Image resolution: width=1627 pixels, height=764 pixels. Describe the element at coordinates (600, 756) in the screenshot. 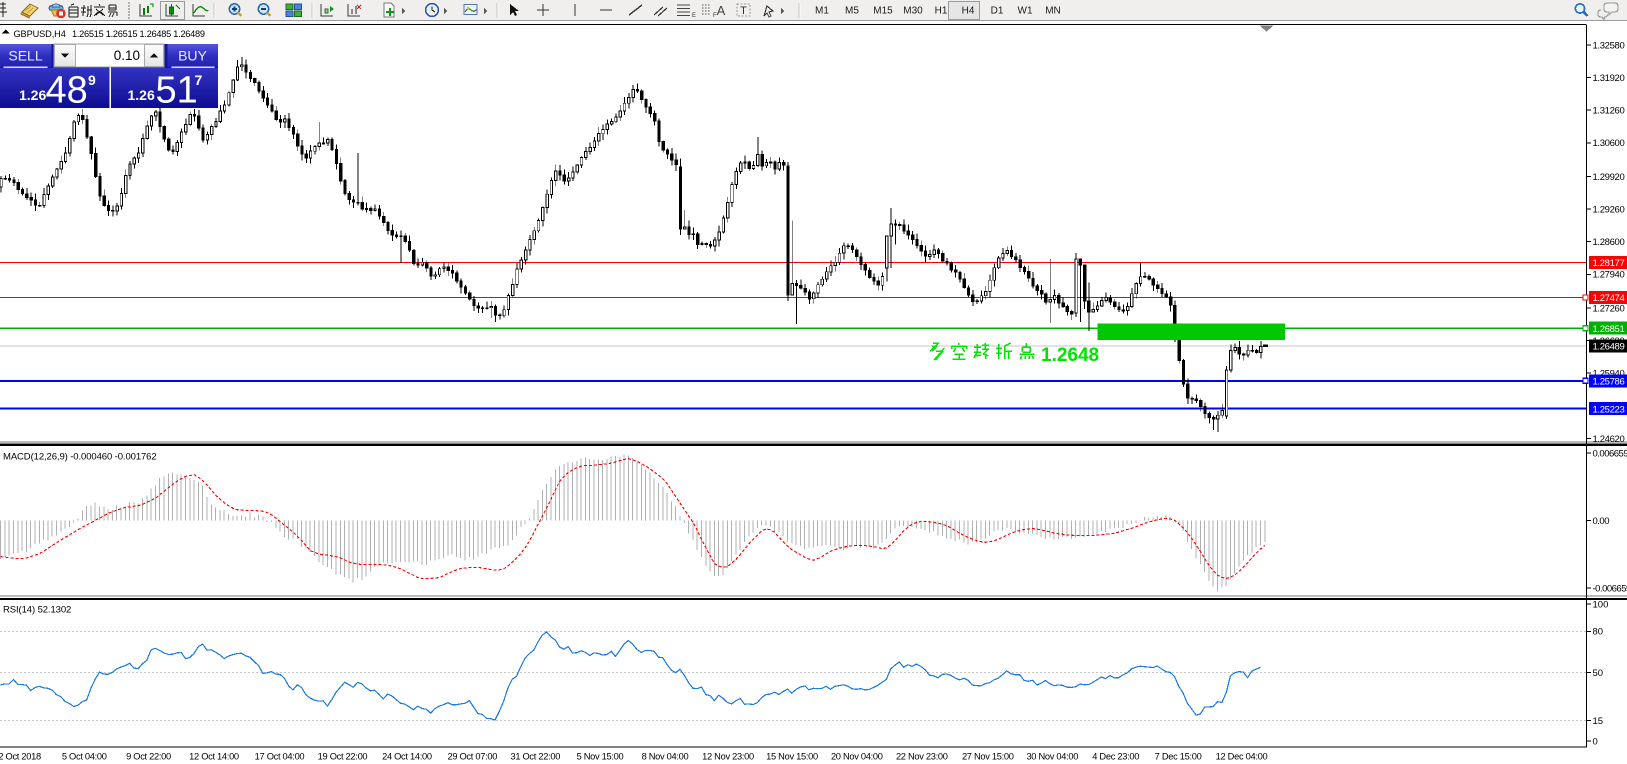

I see `svg-text: 5 Nov 15:00` at that location.